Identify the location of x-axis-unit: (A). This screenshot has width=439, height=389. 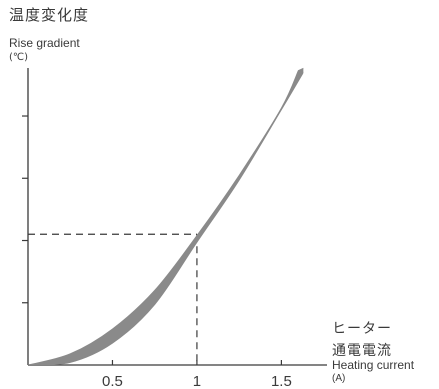
(339, 378).